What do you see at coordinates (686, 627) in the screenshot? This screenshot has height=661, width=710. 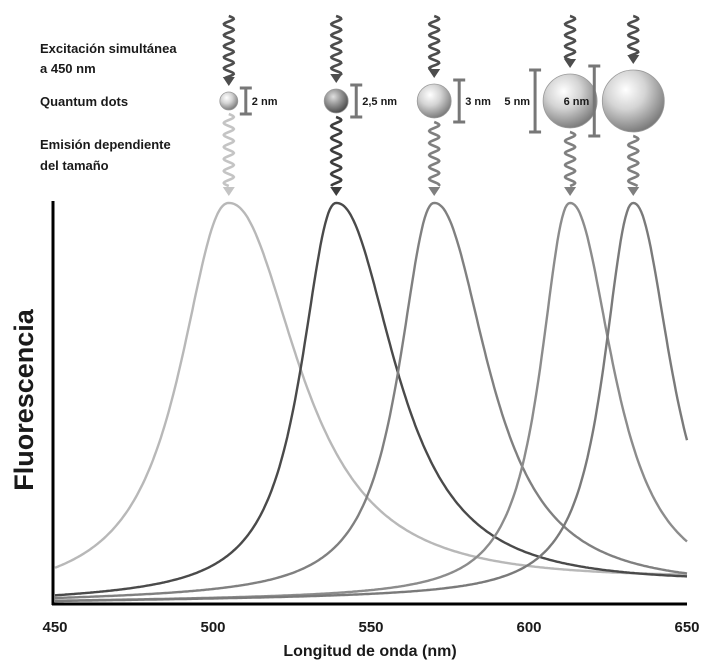 I see `x-tick-label: 650` at bounding box center [686, 627].